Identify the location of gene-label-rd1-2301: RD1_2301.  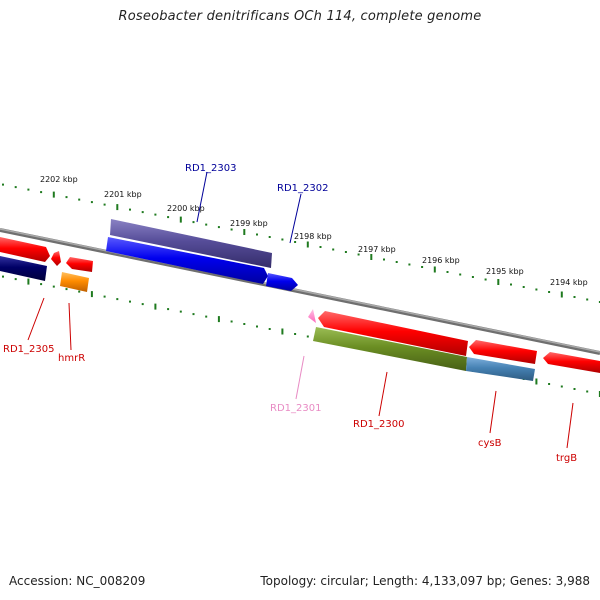
(295, 408).